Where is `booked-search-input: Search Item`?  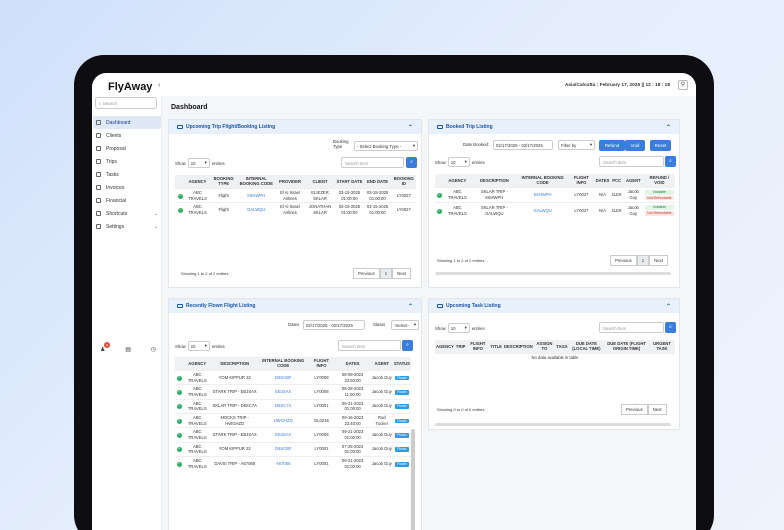
booked-search-input: Search Item is located at coordinates (631, 161).